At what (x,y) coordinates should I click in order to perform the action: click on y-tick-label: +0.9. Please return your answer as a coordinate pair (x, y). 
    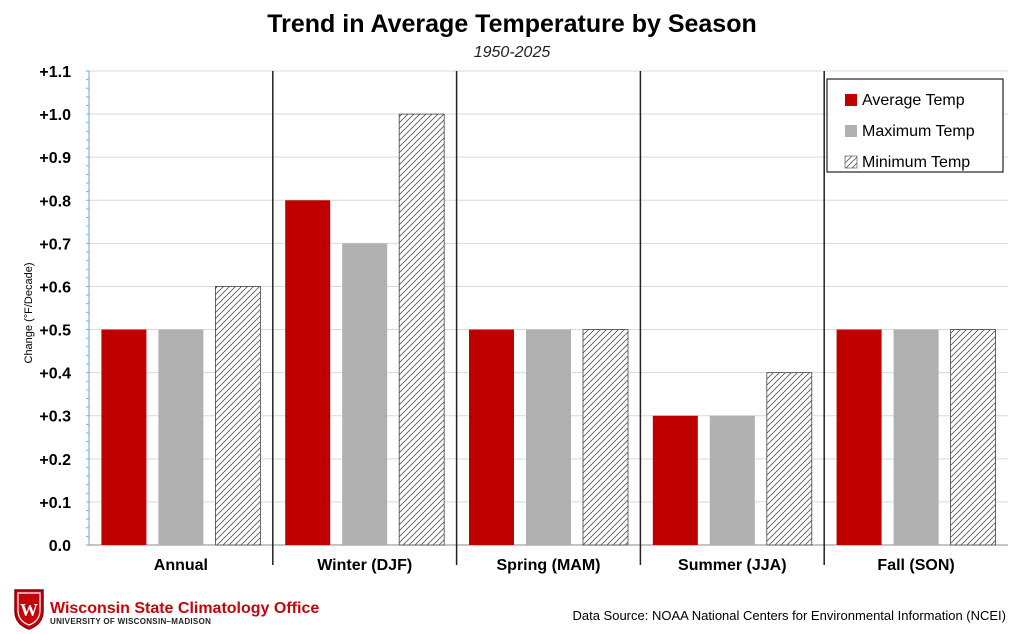
    Looking at the image, I should click on (55, 158).